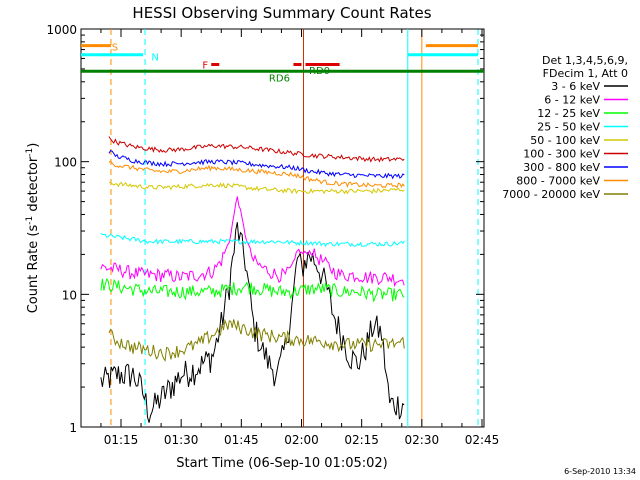 The image size is (640, 480). I want to click on y-tick-label: 1000, so click(61, 30).